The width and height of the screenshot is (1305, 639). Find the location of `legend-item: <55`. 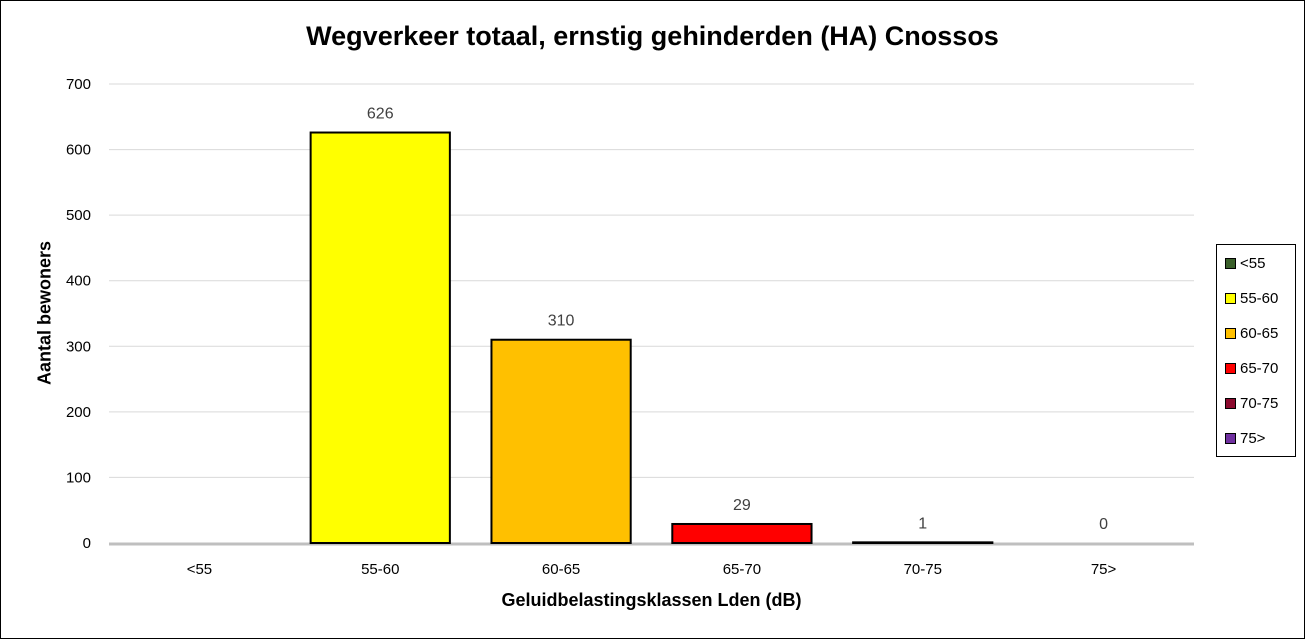

legend-item: <55 is located at coordinates (1245, 263).